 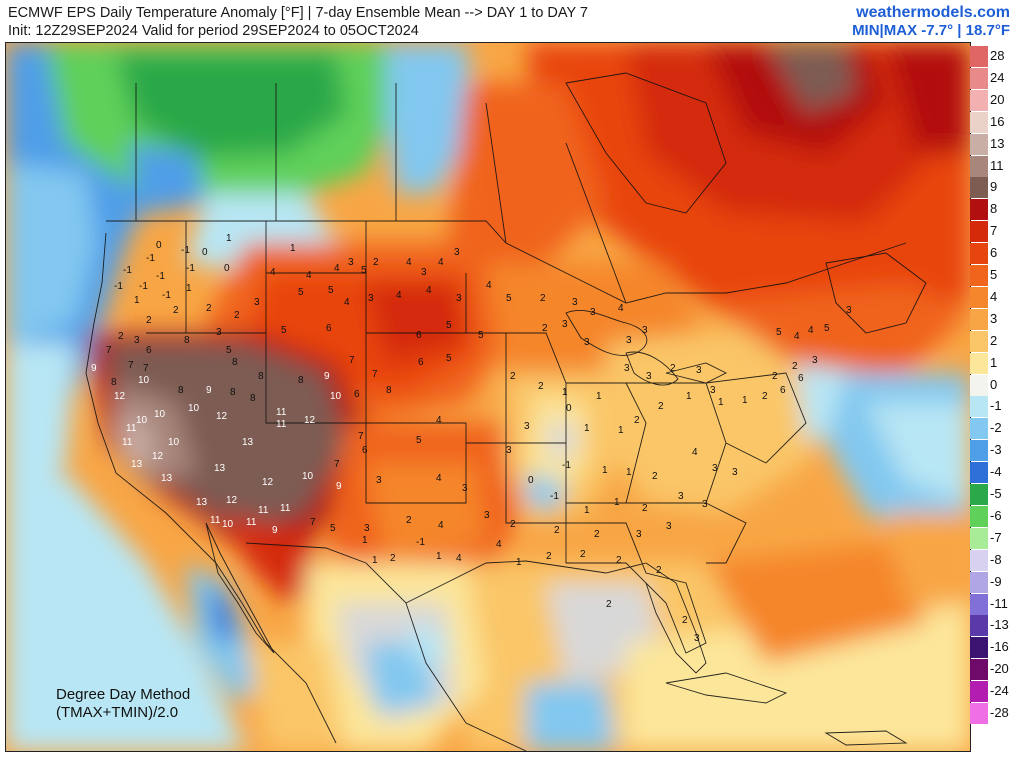 I want to click on legend-label: 7, so click(x=994, y=231).